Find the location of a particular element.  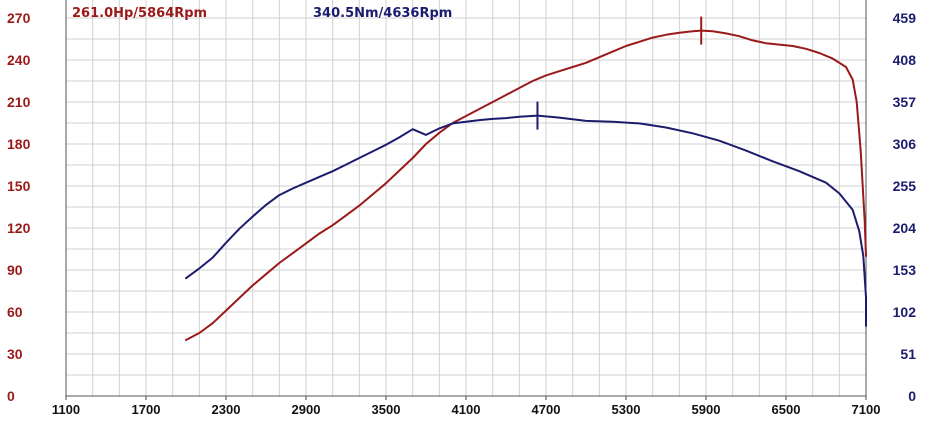

left-tick-label: 210 is located at coordinates (19, 102).